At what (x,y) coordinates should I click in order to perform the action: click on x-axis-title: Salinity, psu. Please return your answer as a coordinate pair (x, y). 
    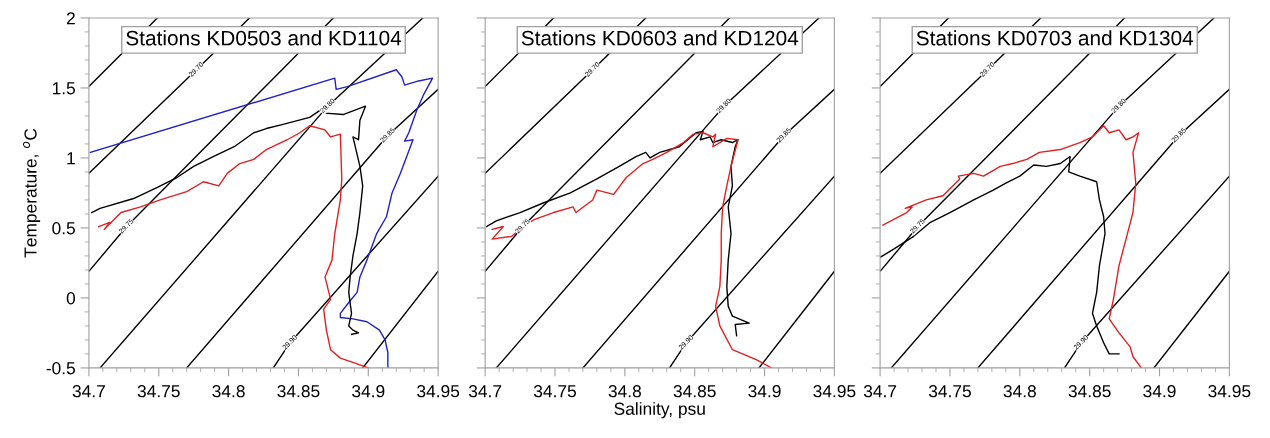
    Looking at the image, I should click on (659, 410).